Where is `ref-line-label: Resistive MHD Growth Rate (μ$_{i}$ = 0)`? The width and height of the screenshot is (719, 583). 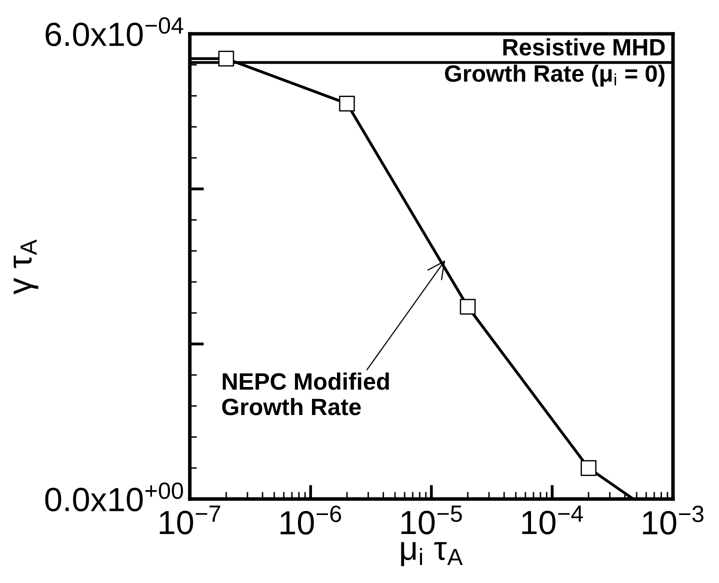 ref-line-label: Resistive MHD Growth Rate (μ$_{i}$ = 0) is located at coordinates (555, 62).